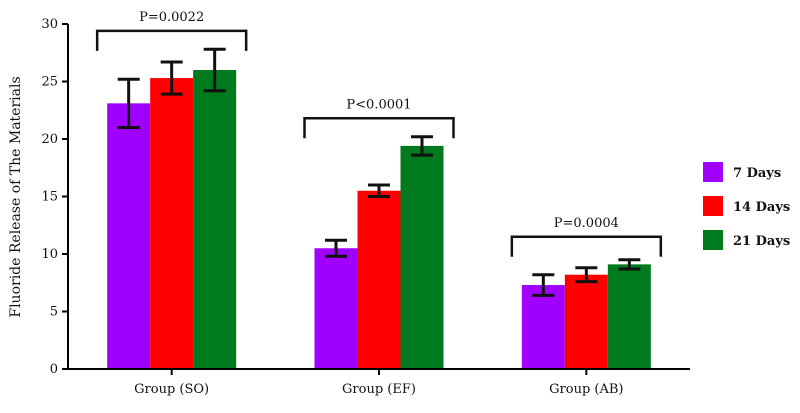  Describe the element at coordinates (54, 312) in the screenshot. I see `y-tick-label: 5` at that location.